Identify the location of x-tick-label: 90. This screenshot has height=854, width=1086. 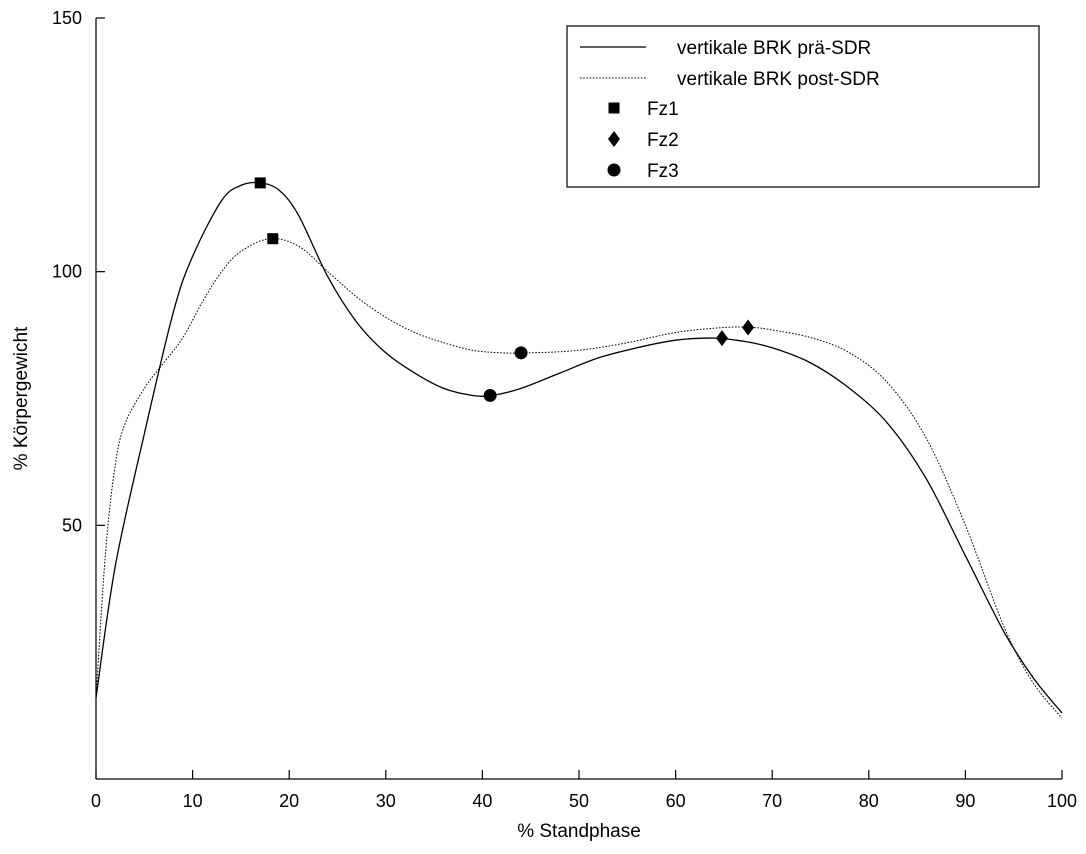
(965, 801).